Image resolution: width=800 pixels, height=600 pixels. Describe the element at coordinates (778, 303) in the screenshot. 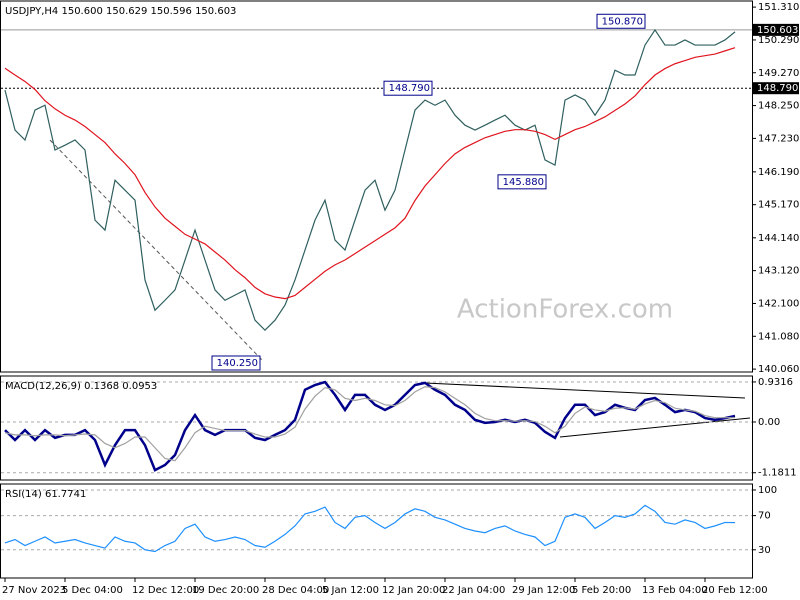

I see `y-tick-label: 142.100` at that location.